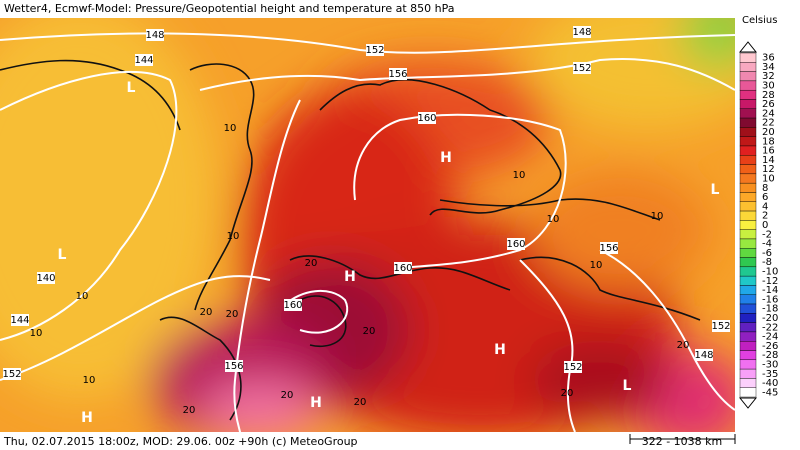 The image size is (800, 450). What do you see at coordinates (770, 299) in the screenshot?
I see `legend-label: -16` at bounding box center [770, 299].